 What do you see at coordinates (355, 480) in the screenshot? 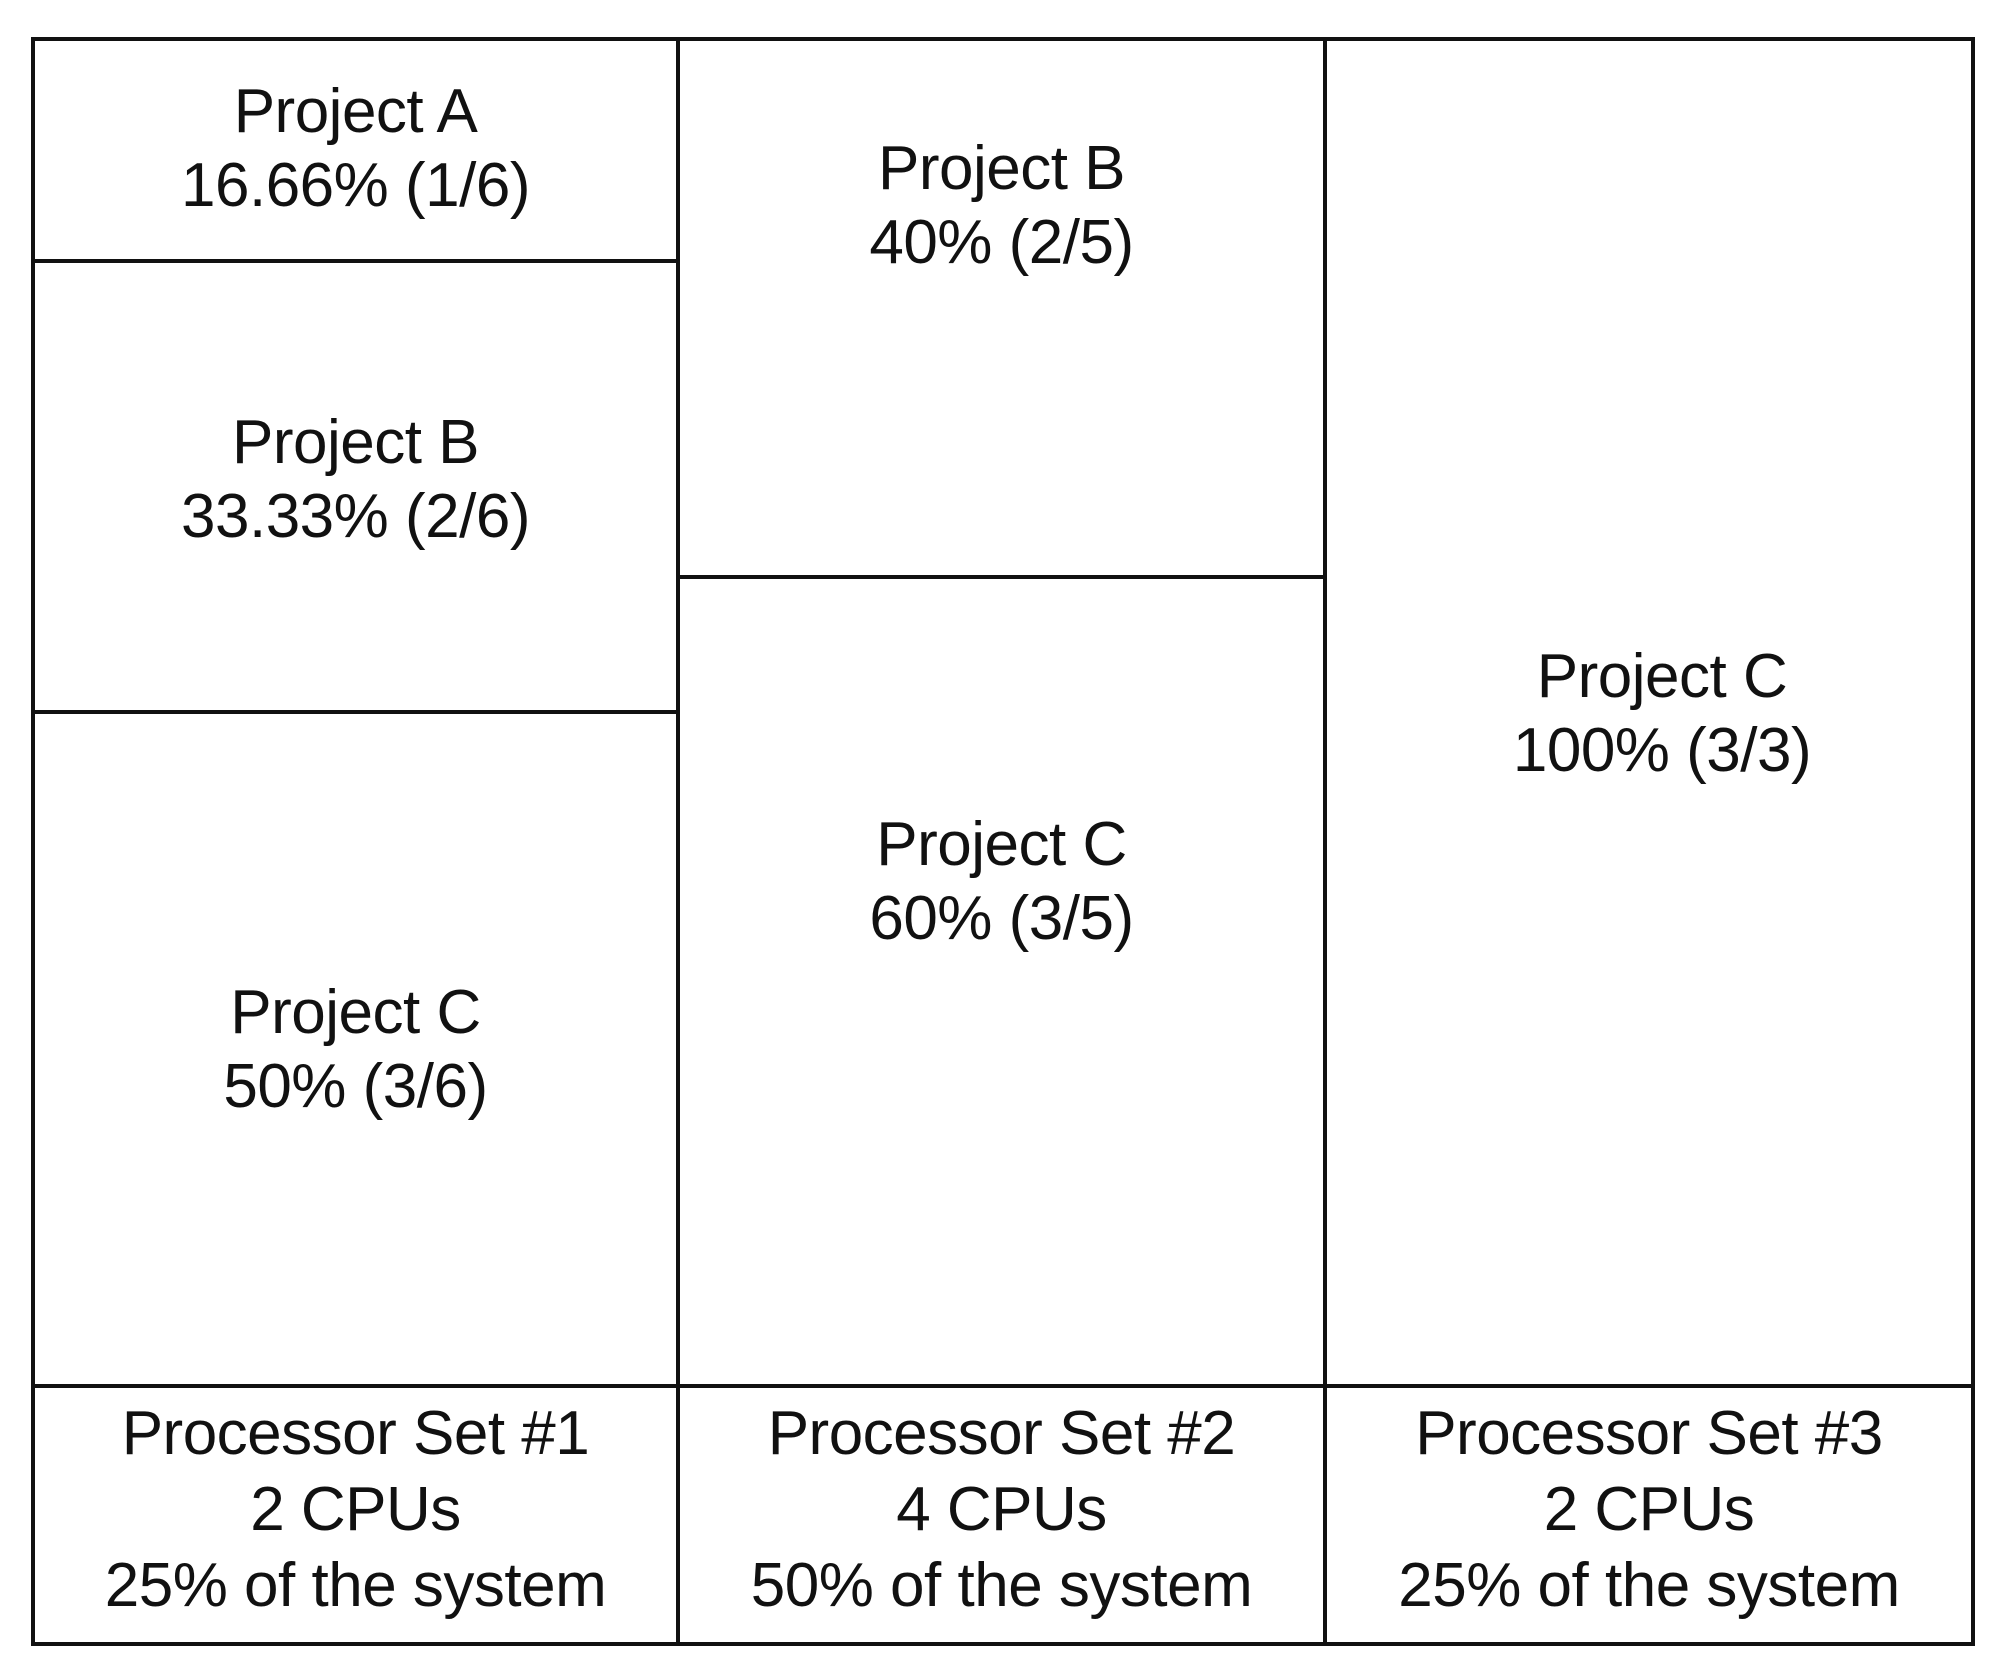
I see `set1-project-b: Project B 33.33% (2/6)` at bounding box center [355, 480].